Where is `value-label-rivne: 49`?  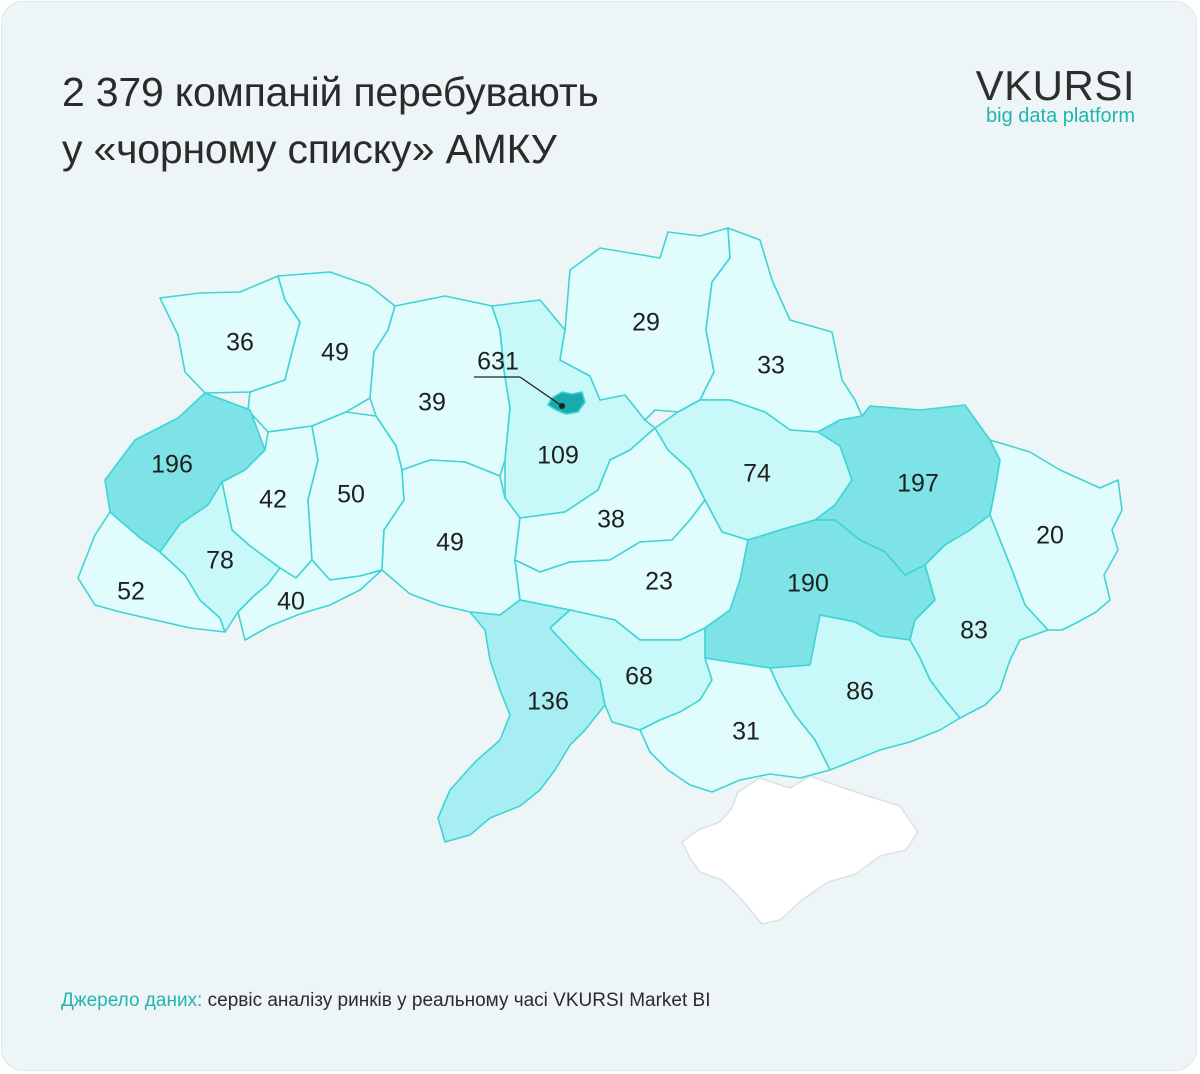
value-label-rivne: 49 is located at coordinates (335, 353).